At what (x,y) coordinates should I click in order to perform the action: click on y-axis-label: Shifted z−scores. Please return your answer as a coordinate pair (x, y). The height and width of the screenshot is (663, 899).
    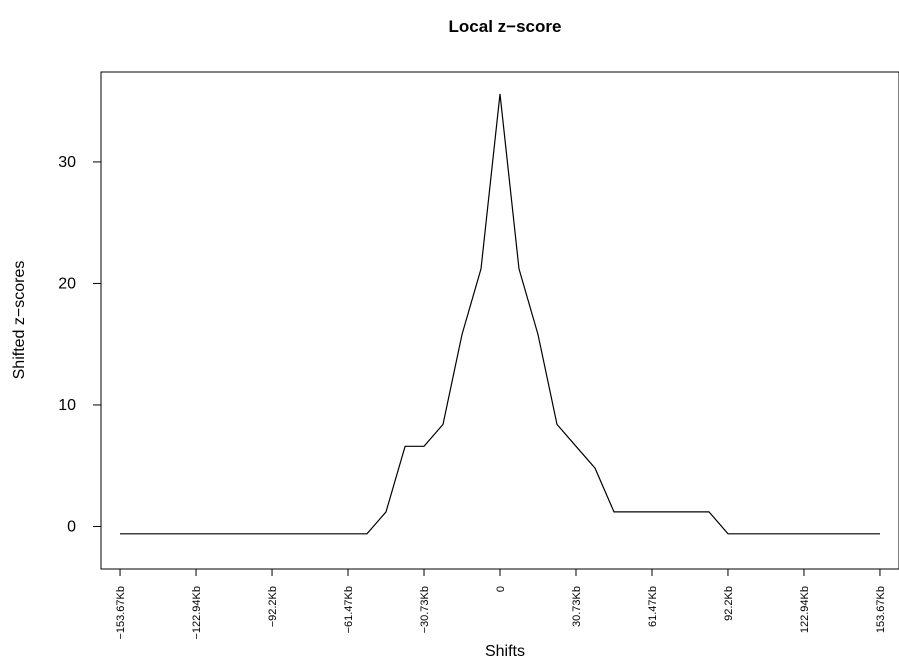
    Looking at the image, I should click on (19, 320).